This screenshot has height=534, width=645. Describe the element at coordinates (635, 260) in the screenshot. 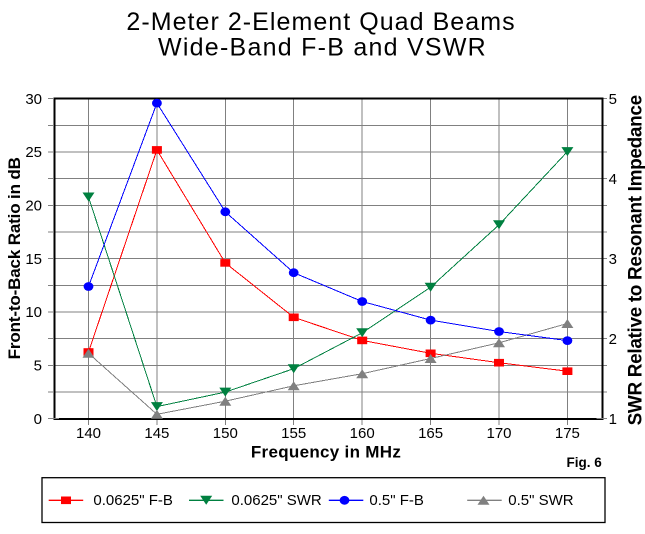

I see `svg-text:SWR Relative to Resonant Imped: SWR Relative to Resonant Impedance` at that location.